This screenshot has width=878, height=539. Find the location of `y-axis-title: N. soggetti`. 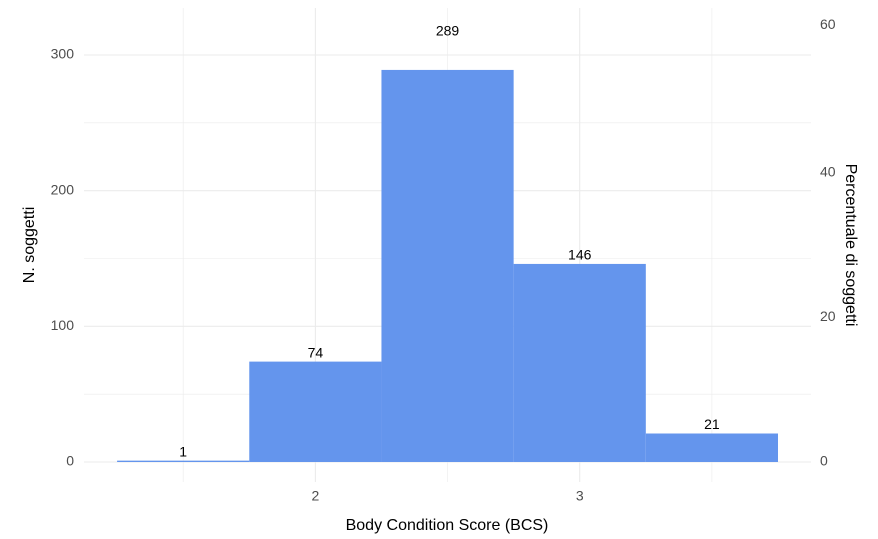

y-axis-title: N. soggetti is located at coordinates (29, 245).